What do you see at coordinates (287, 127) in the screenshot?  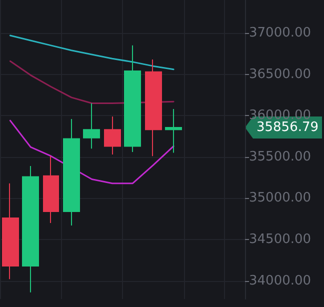 I see `text: 35856.79` at bounding box center [287, 127].